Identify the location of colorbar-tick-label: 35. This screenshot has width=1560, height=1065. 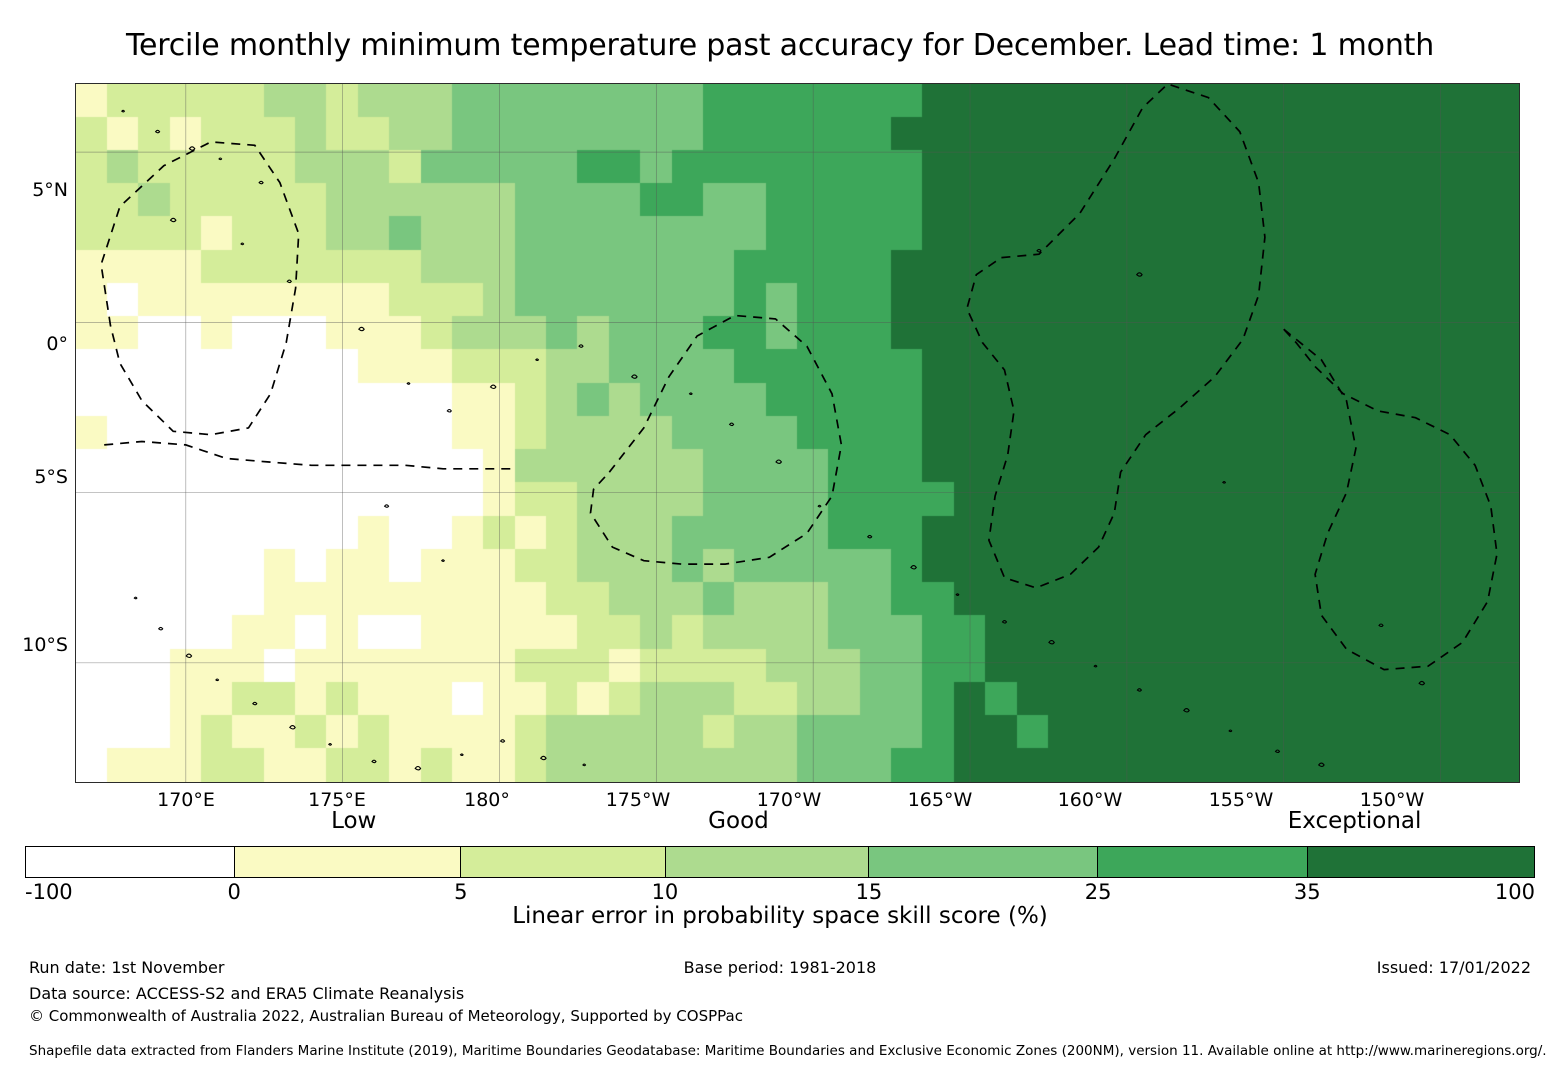
(1307, 892).